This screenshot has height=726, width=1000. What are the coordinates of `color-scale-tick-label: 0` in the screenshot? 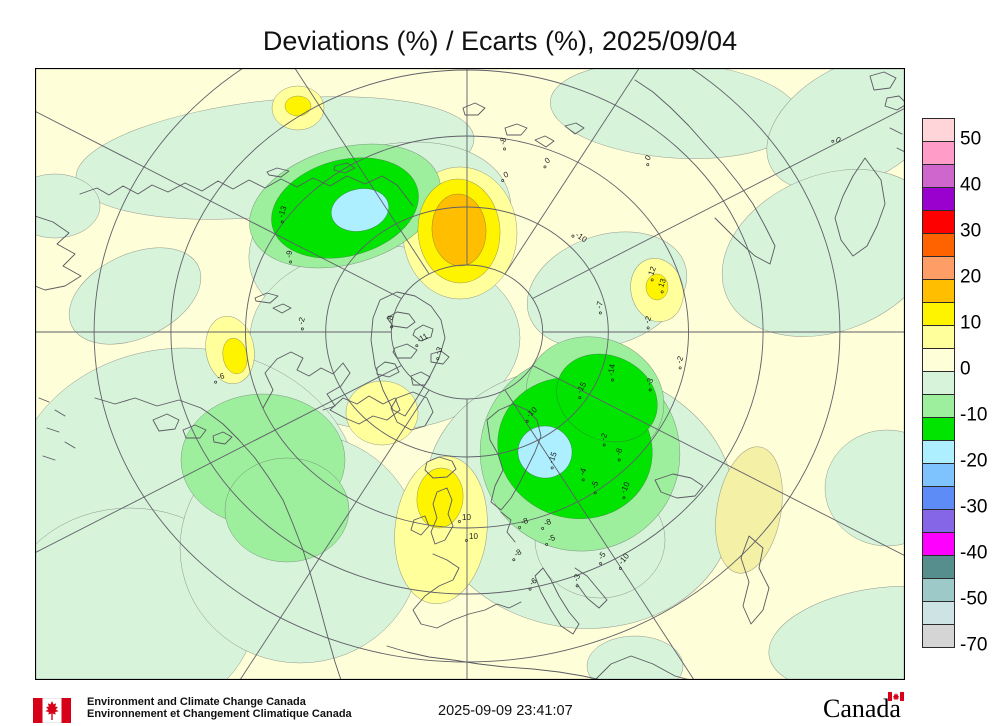 It's located at (965, 369).